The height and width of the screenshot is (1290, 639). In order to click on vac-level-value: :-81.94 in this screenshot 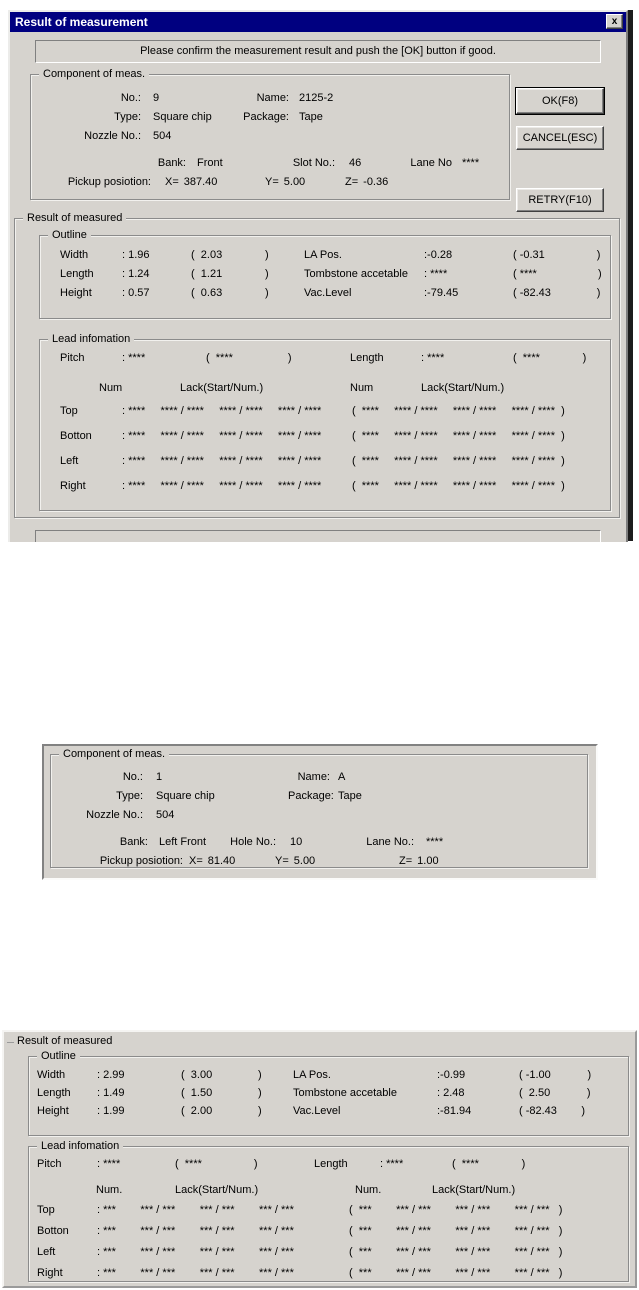, I will do `click(454, 1111)`.